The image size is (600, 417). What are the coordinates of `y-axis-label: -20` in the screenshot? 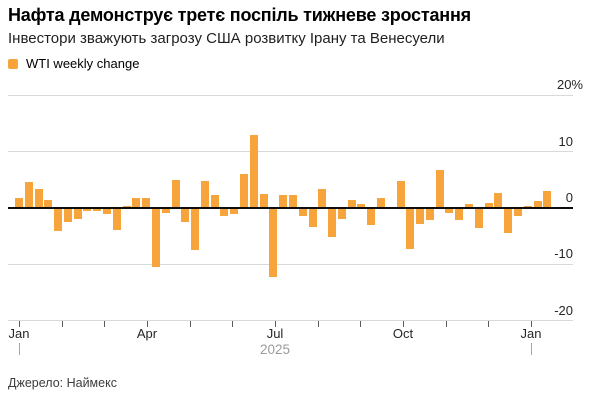 It's located at (563, 310).